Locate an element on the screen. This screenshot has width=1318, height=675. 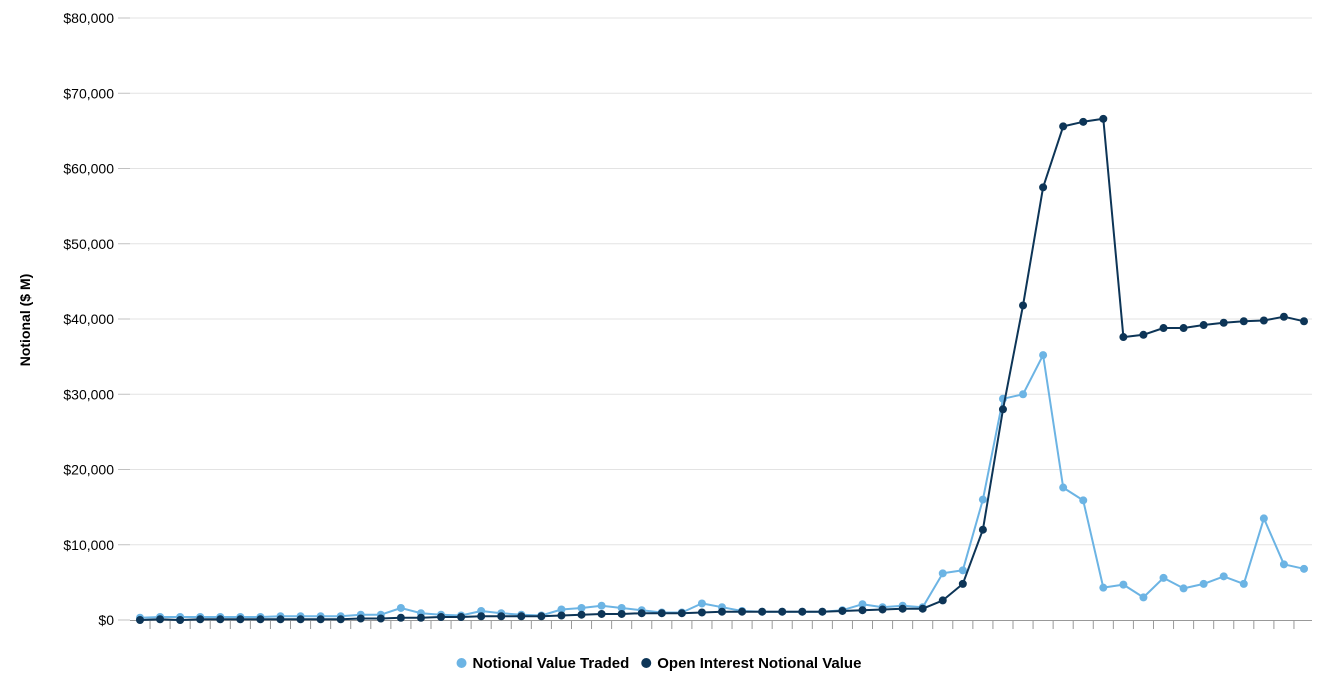
legend-label: Open Interest Notional Value is located at coordinates (759, 663).